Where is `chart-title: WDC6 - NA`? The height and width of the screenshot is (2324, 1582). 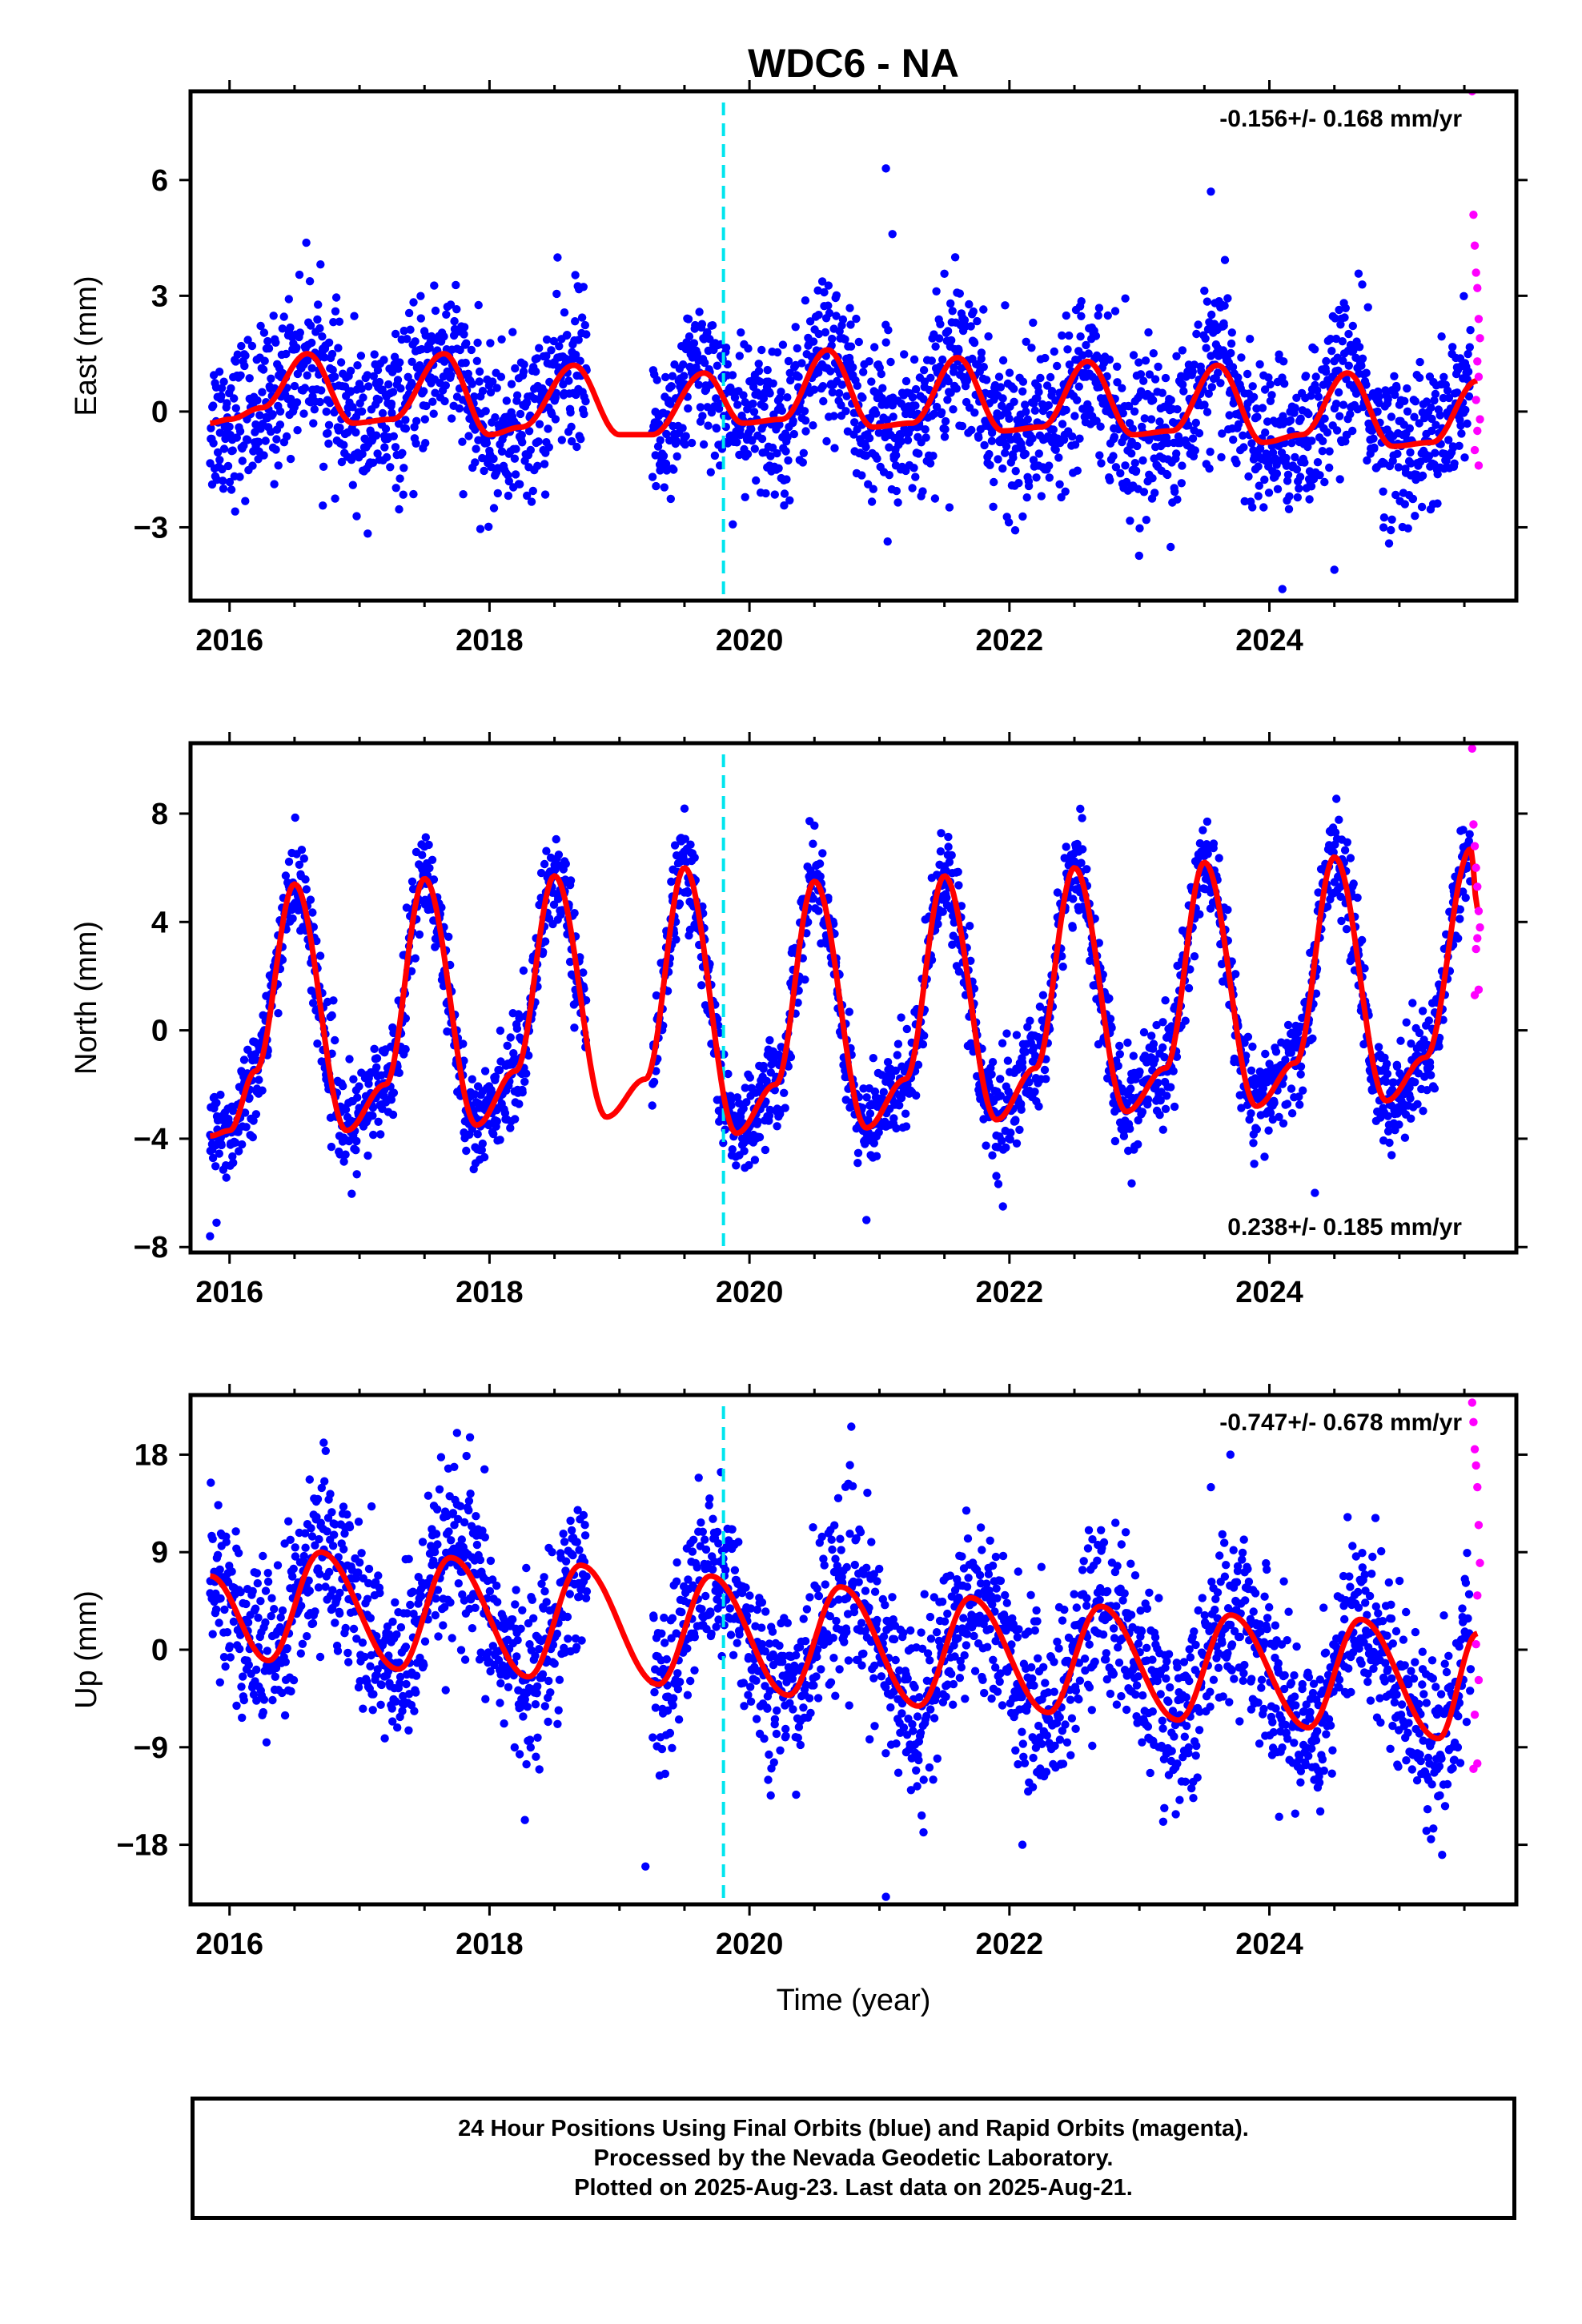 chart-title: WDC6 - NA is located at coordinates (853, 63).